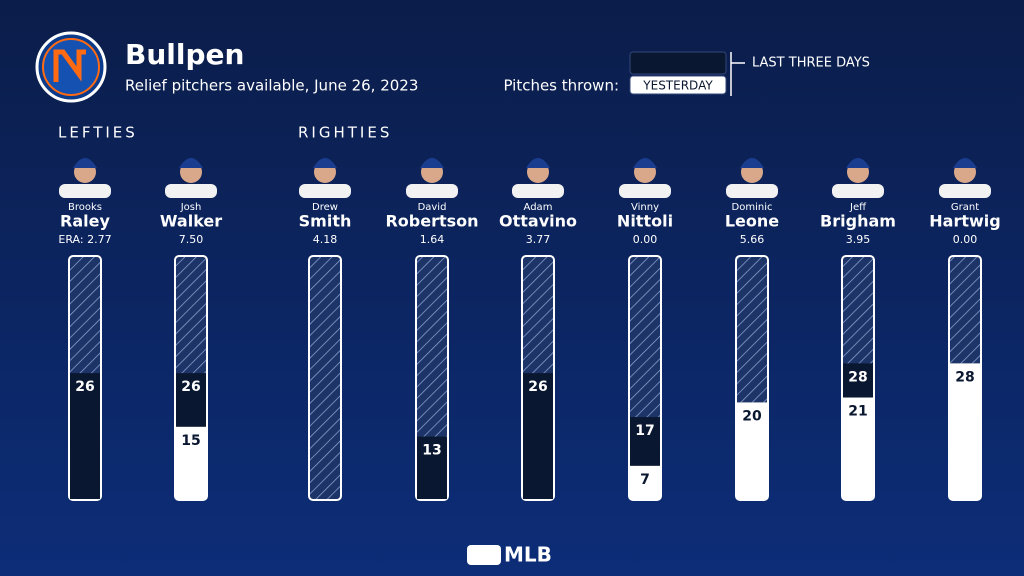 The height and width of the screenshot is (576, 1024). I want to click on first-name: Drew, so click(325, 207).